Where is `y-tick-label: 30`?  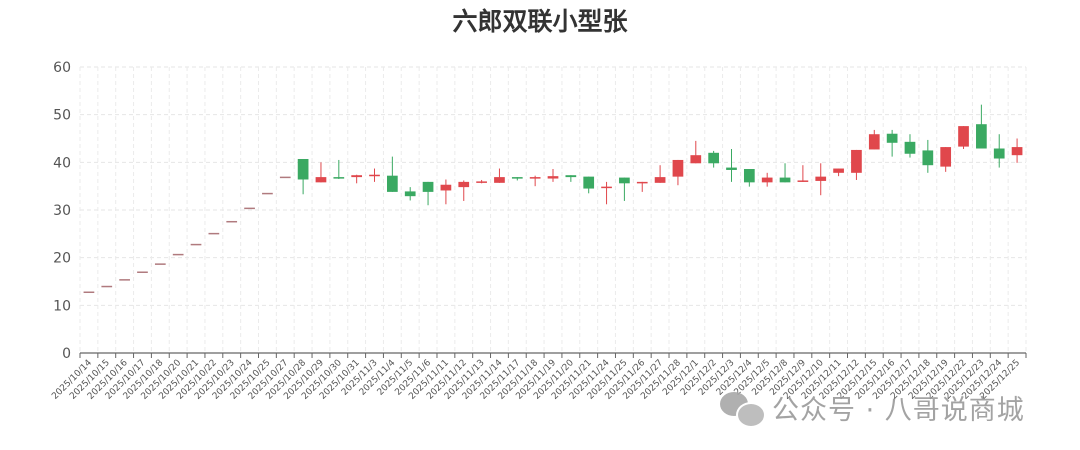
y-tick-label: 30 is located at coordinates (62, 211).